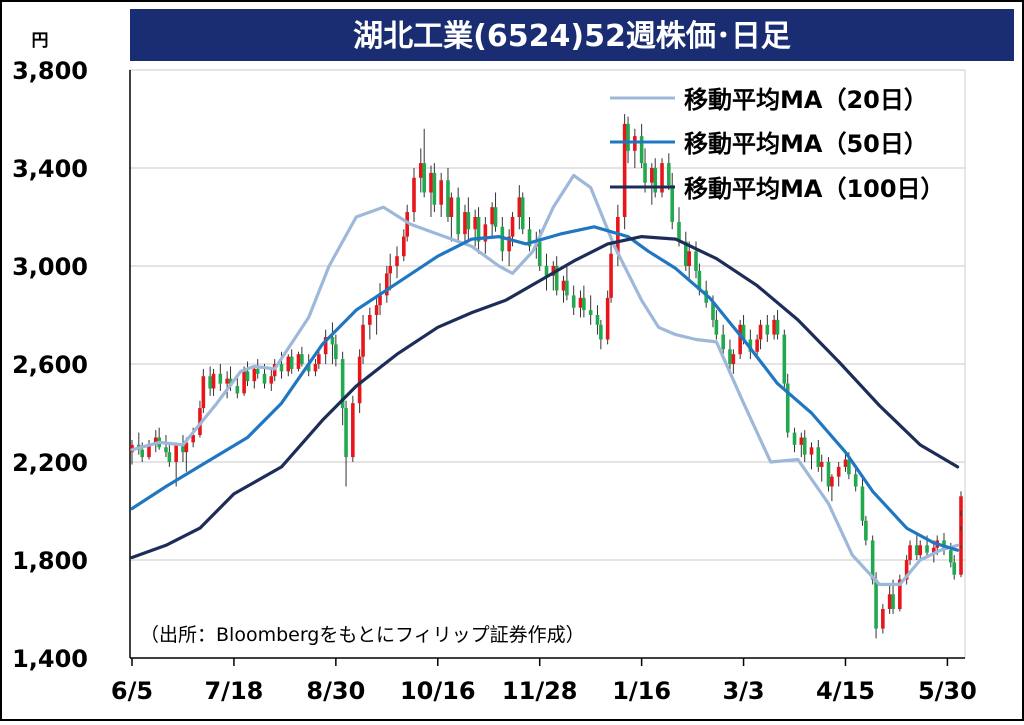  I want to click on x-tick-label: 5/30, so click(947, 691).